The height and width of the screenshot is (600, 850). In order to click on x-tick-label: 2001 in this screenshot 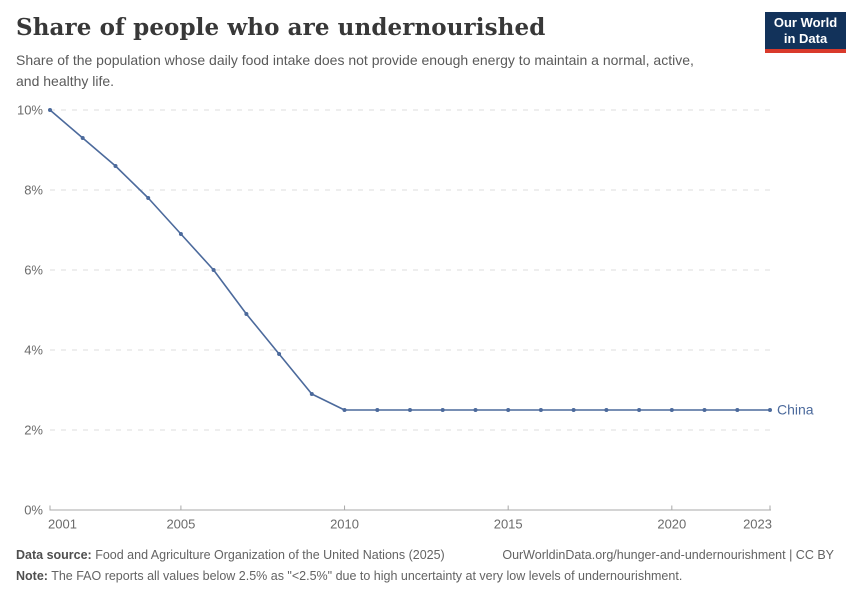, I will do `click(62, 524)`.